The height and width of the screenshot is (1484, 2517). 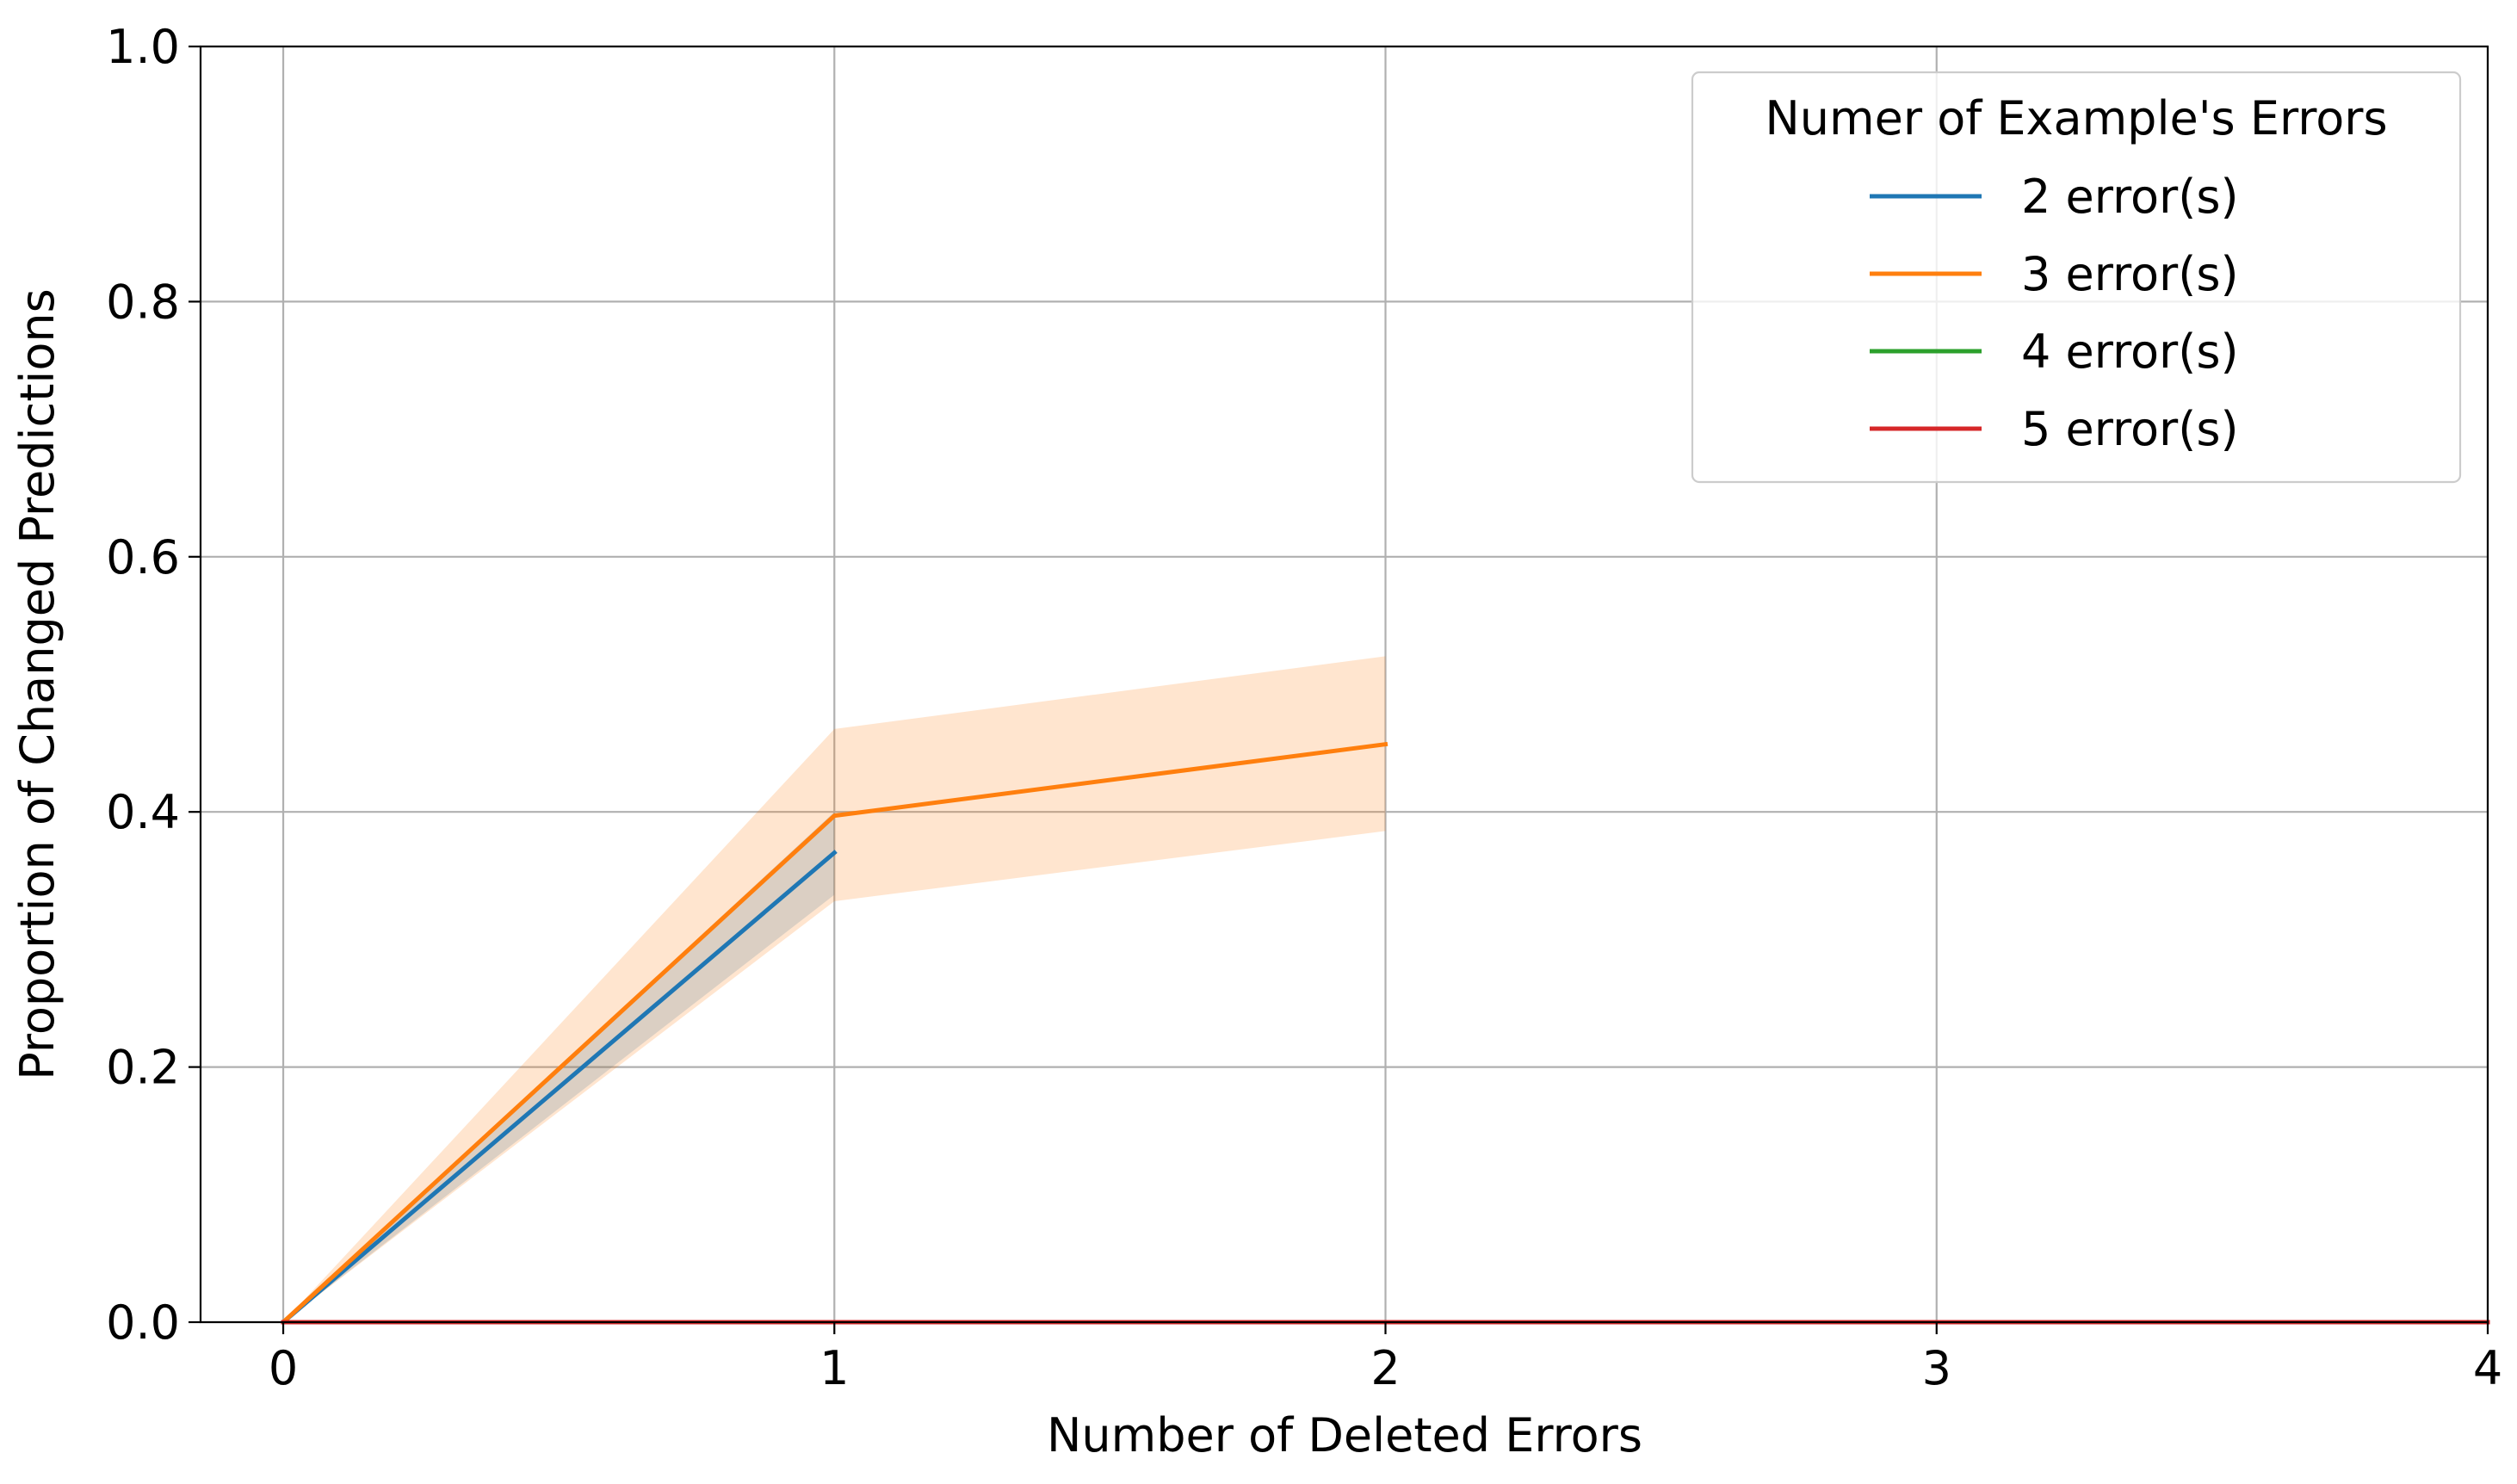 I want to click on x-tick-label: 1, so click(x=834, y=1368).